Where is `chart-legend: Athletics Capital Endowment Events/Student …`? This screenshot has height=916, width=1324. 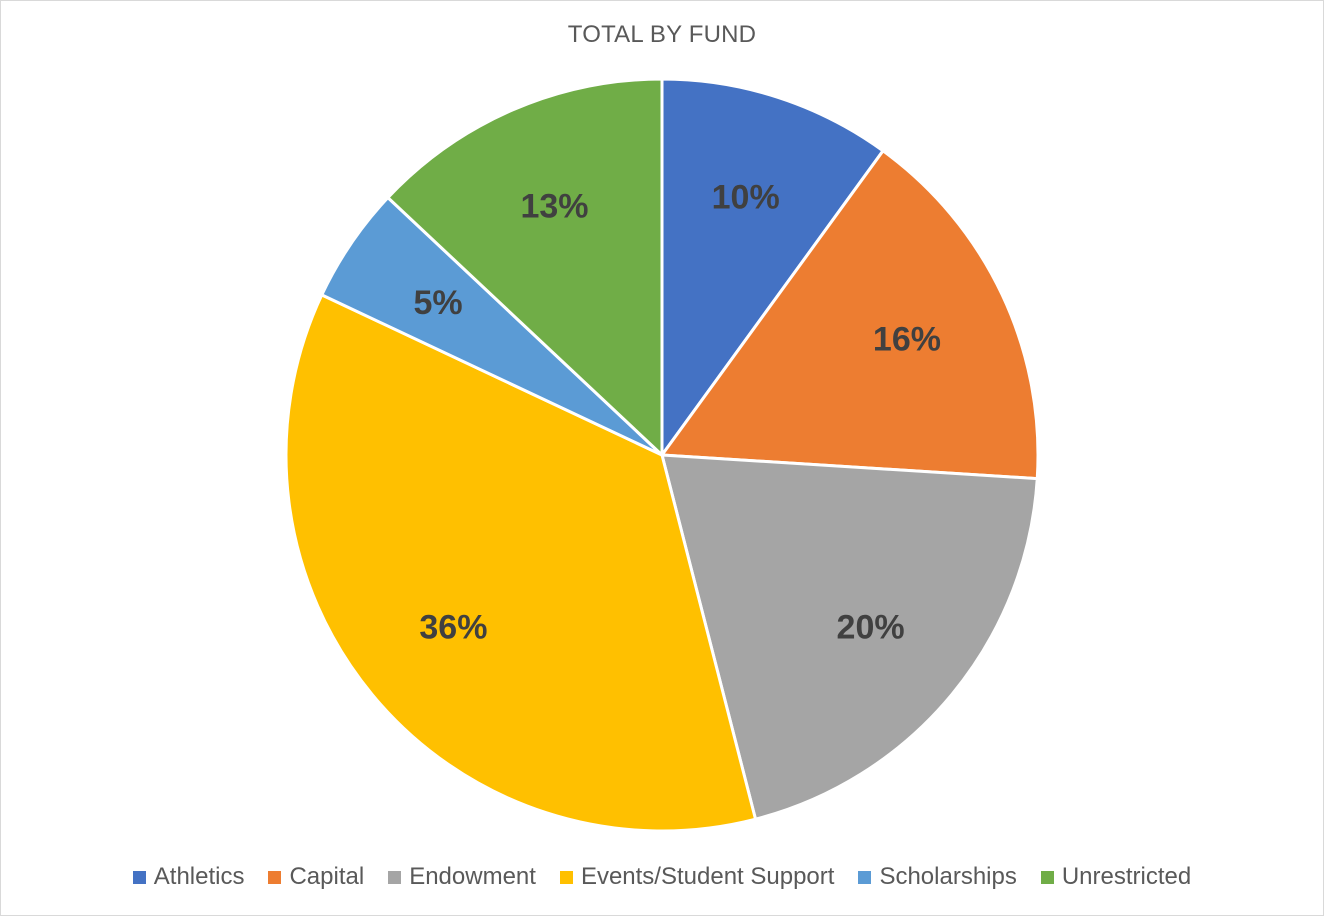
chart-legend: Athletics Capital Endowment Events/Student … is located at coordinates (662, 877).